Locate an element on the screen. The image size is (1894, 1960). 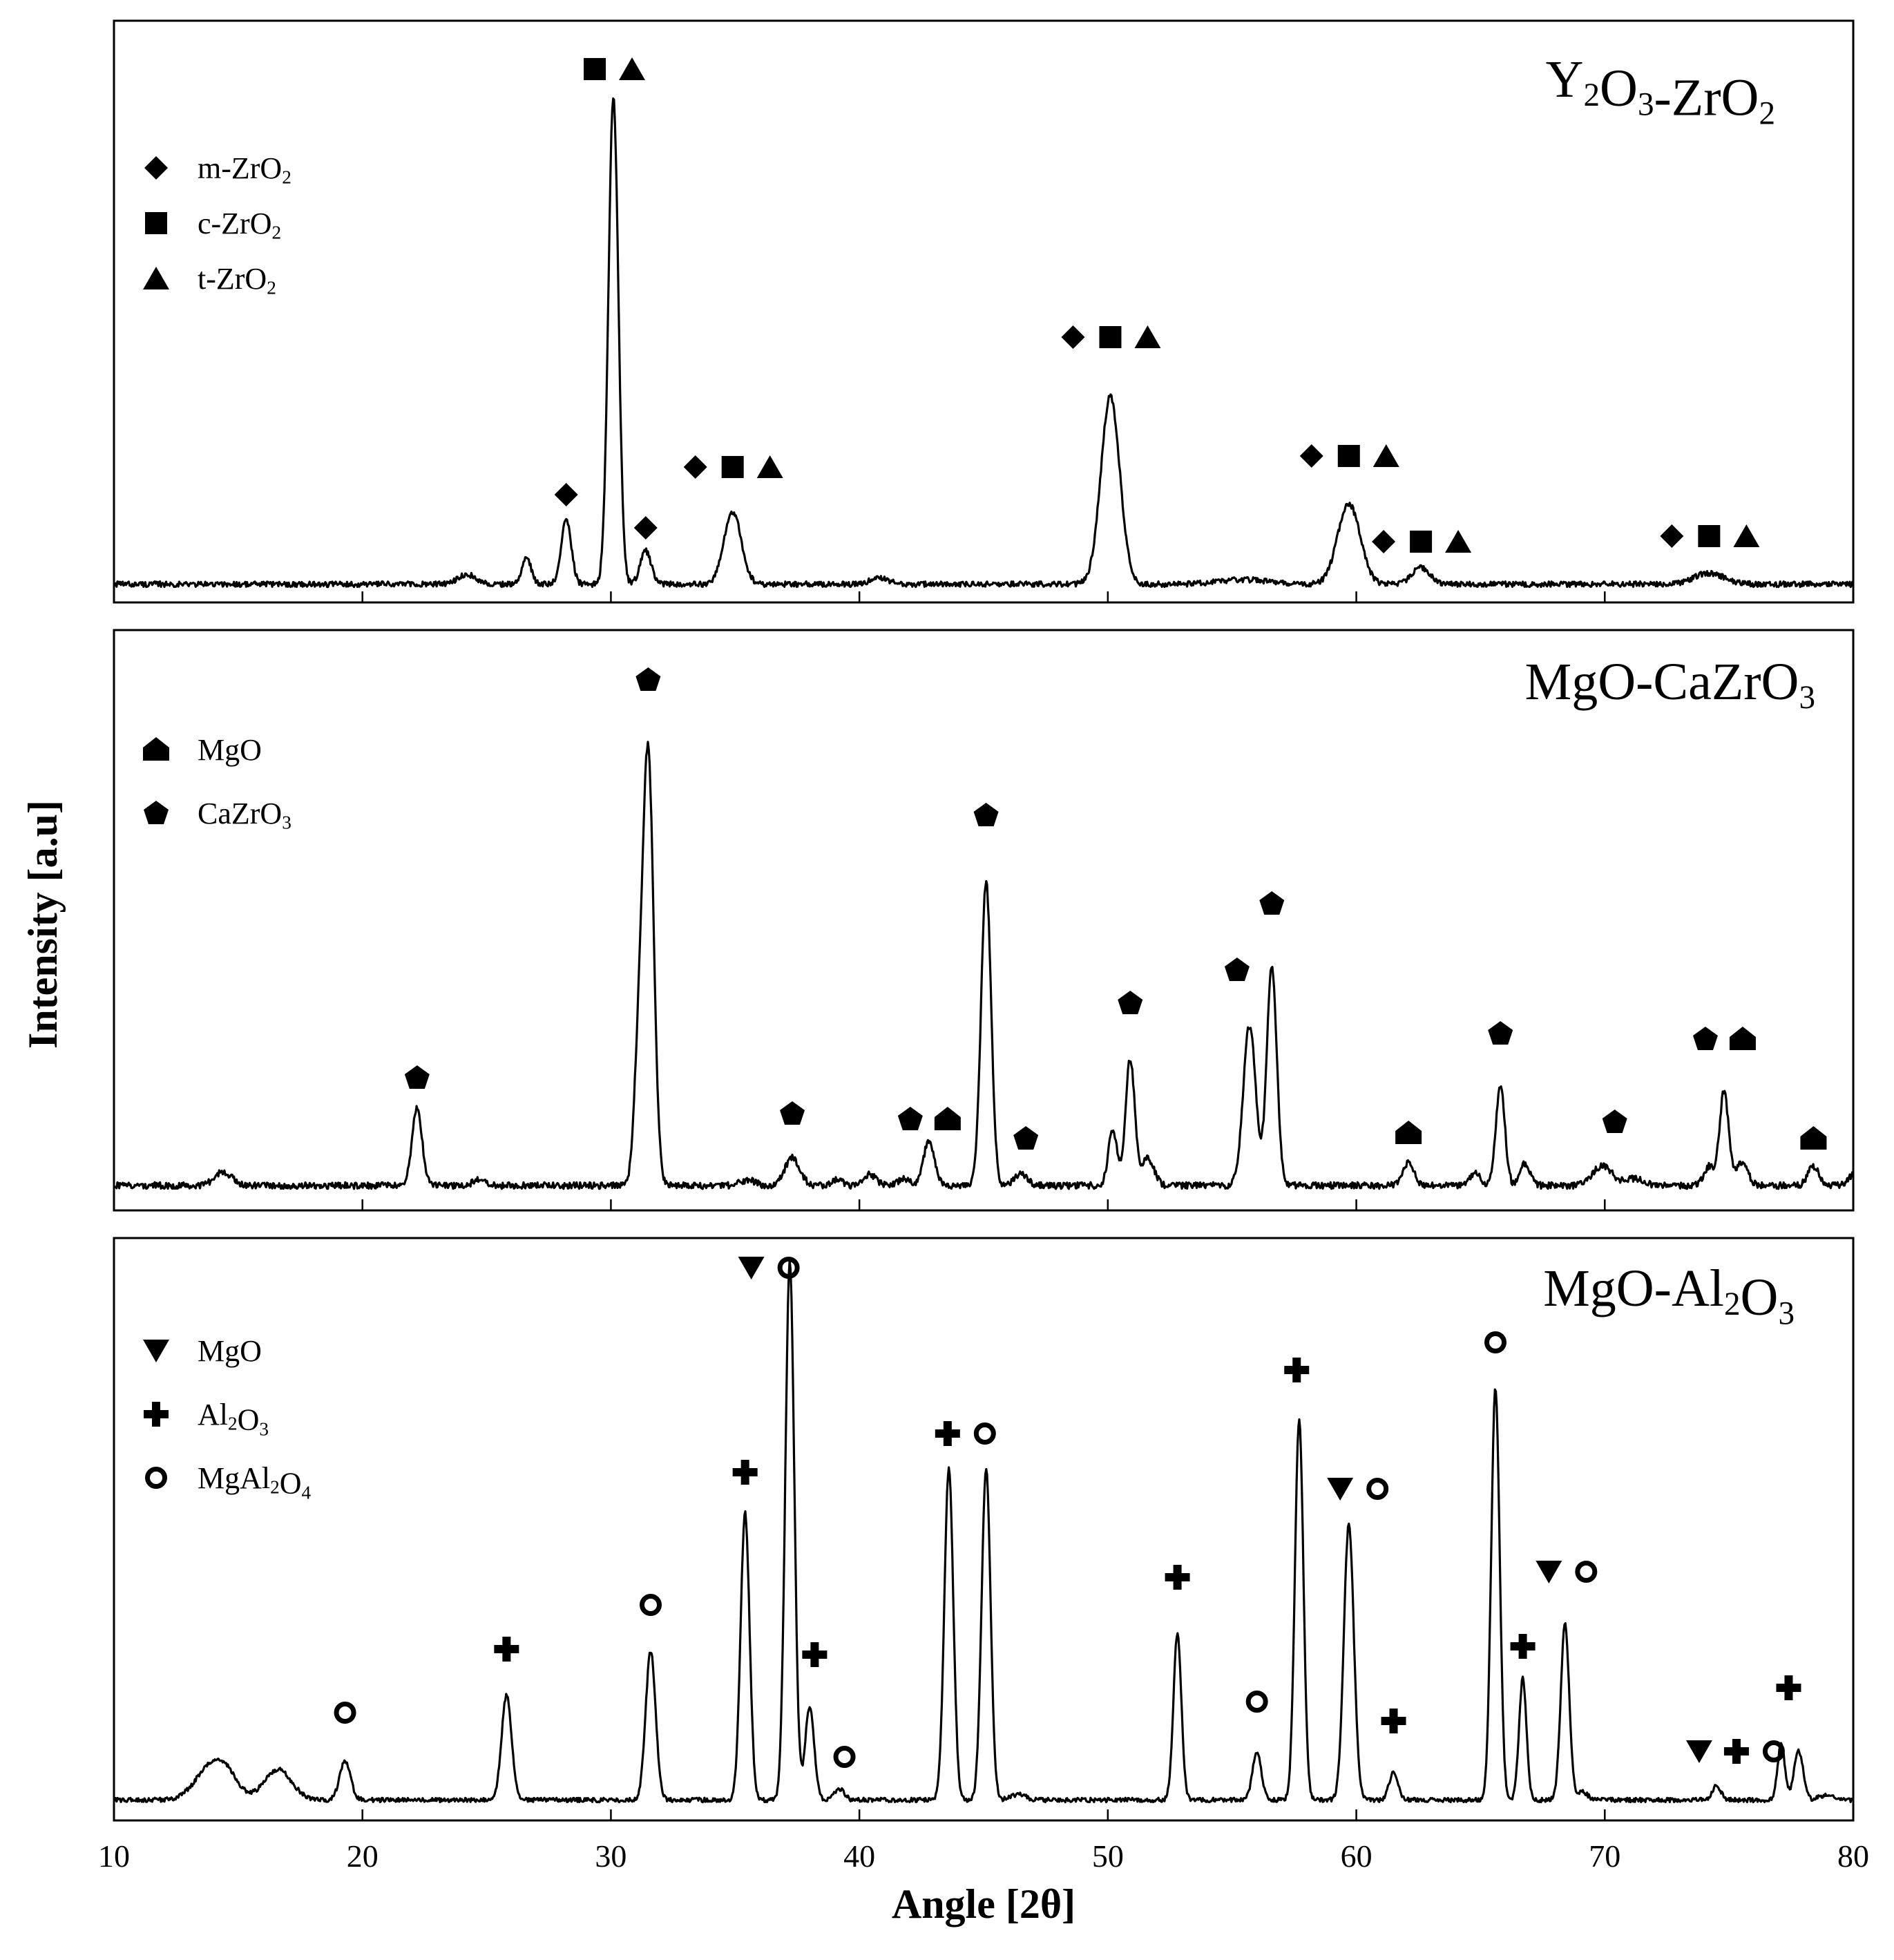
panel-title: MgO-Al2O3 is located at coordinates (1669, 1295).